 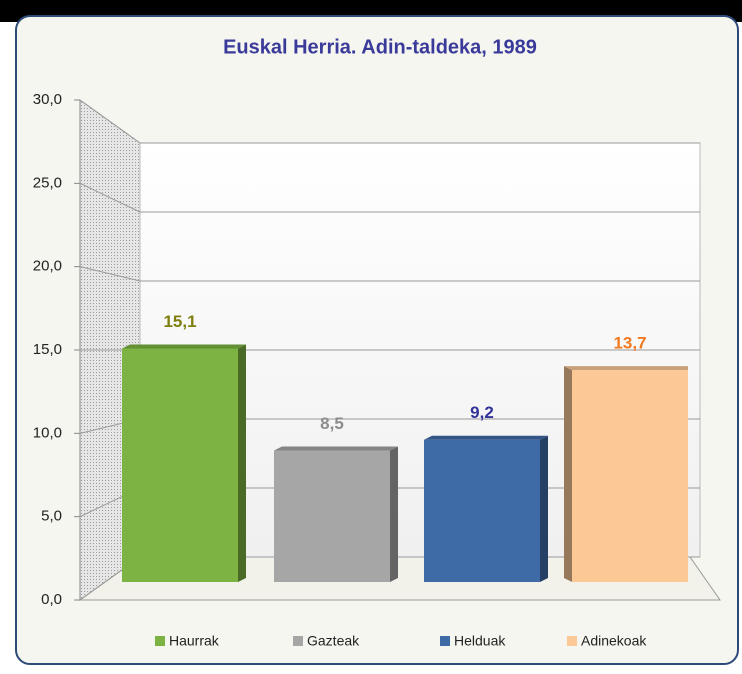 What do you see at coordinates (629, 343) in the screenshot?
I see `data-label: 13,7` at bounding box center [629, 343].